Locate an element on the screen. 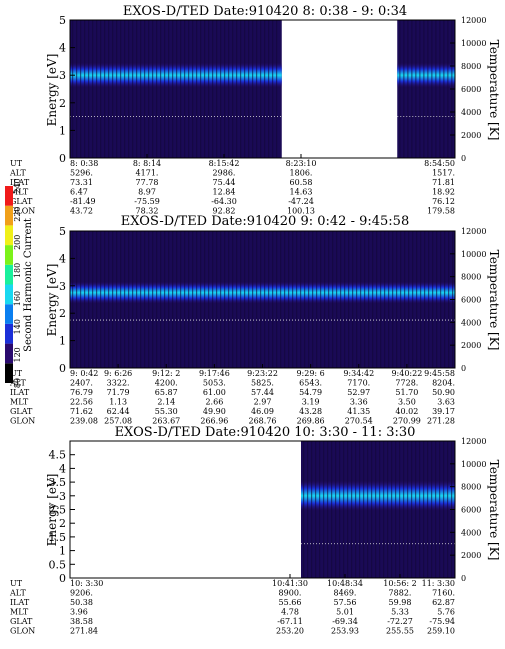 This screenshot has width=505, height=649. orbit-cell: -69.34 is located at coordinates (345, 621).